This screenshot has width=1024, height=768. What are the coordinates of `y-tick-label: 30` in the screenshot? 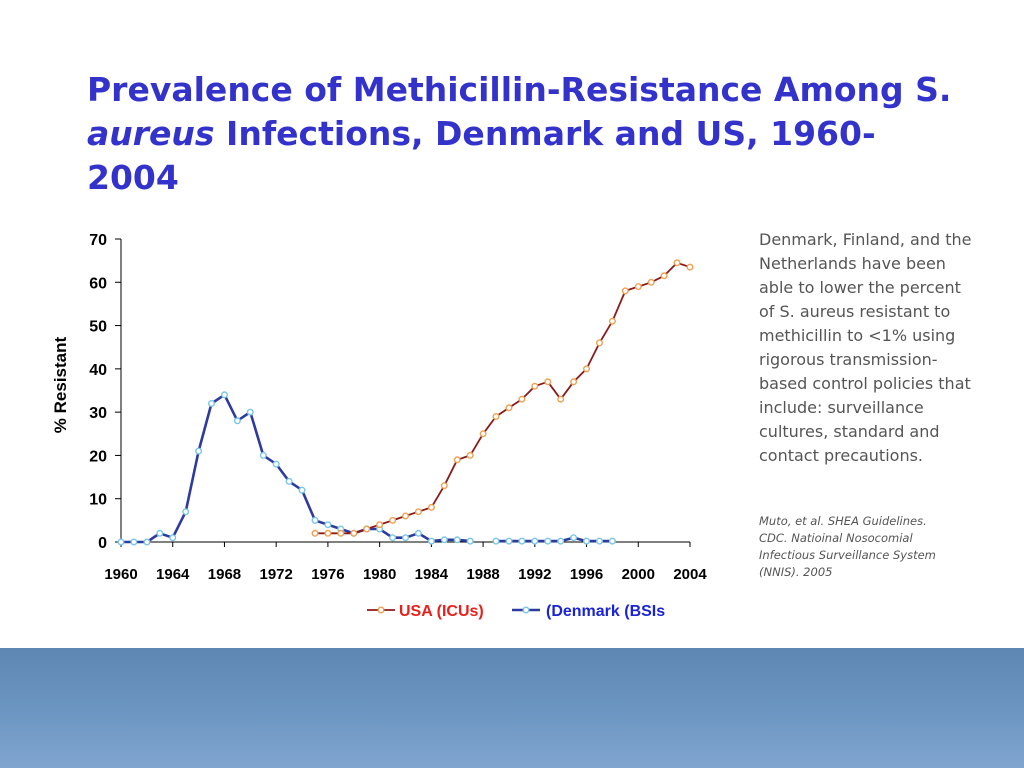 It's located at (98, 413).